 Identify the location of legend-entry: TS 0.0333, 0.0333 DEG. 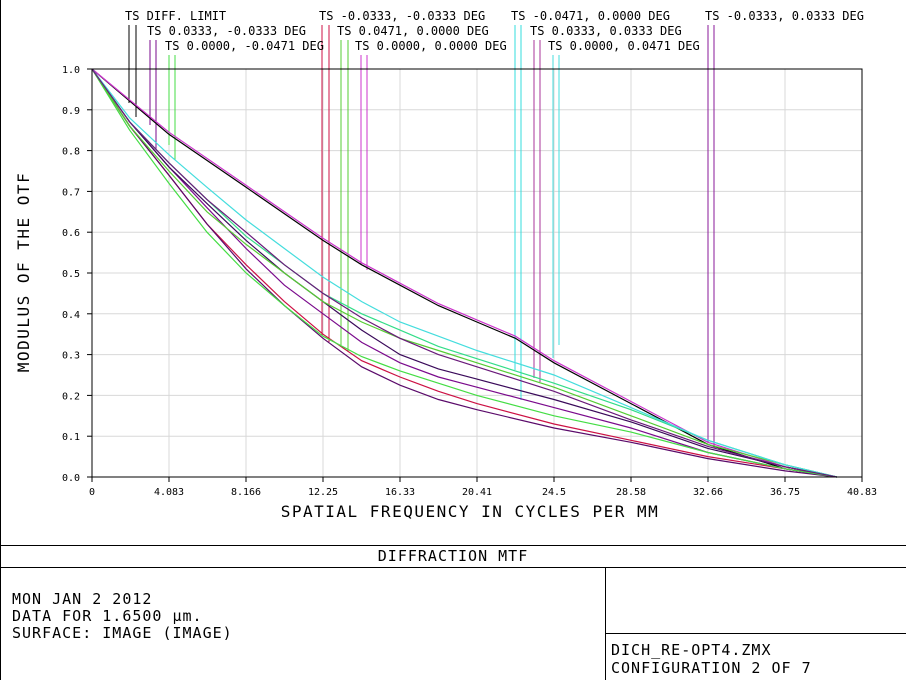
(606, 31).